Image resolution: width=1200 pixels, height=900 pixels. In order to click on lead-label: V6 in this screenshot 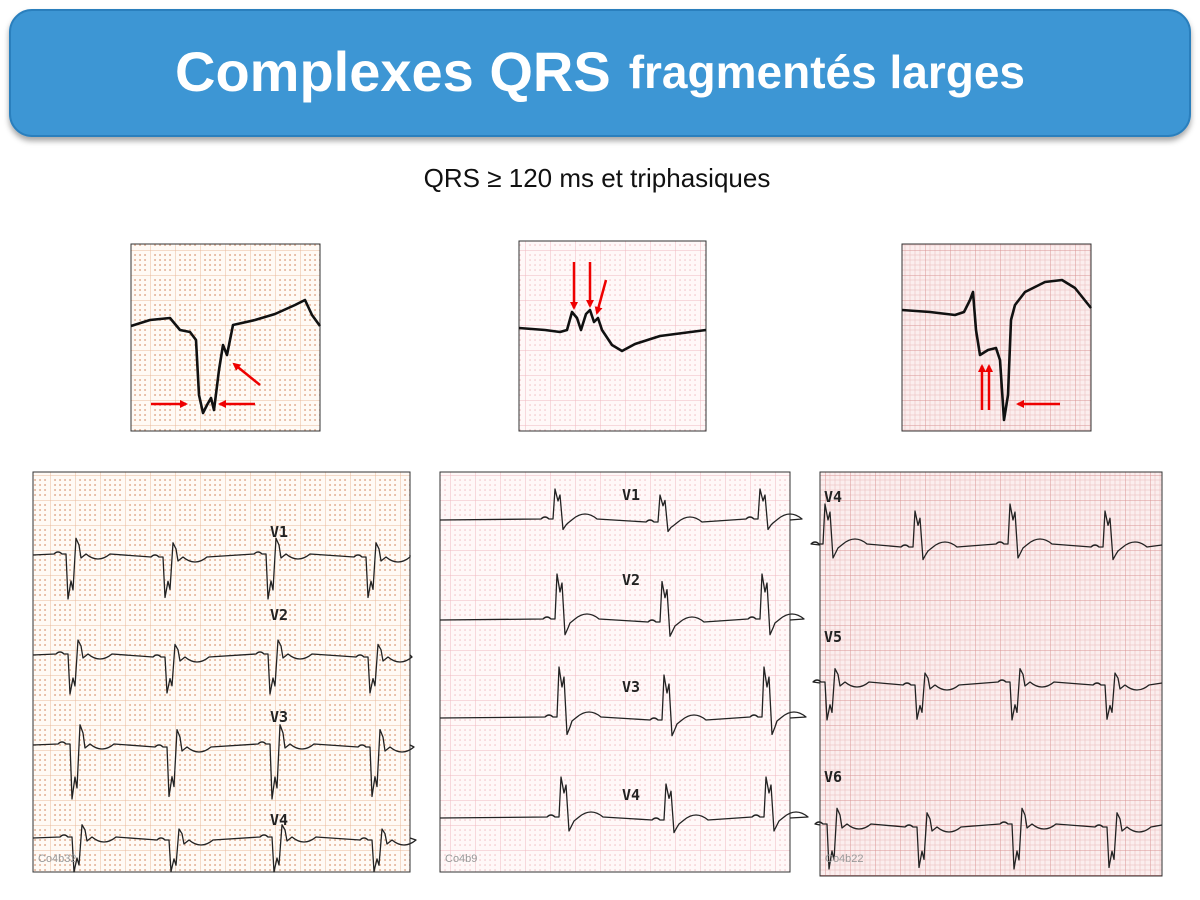, I will do `click(833, 777)`.